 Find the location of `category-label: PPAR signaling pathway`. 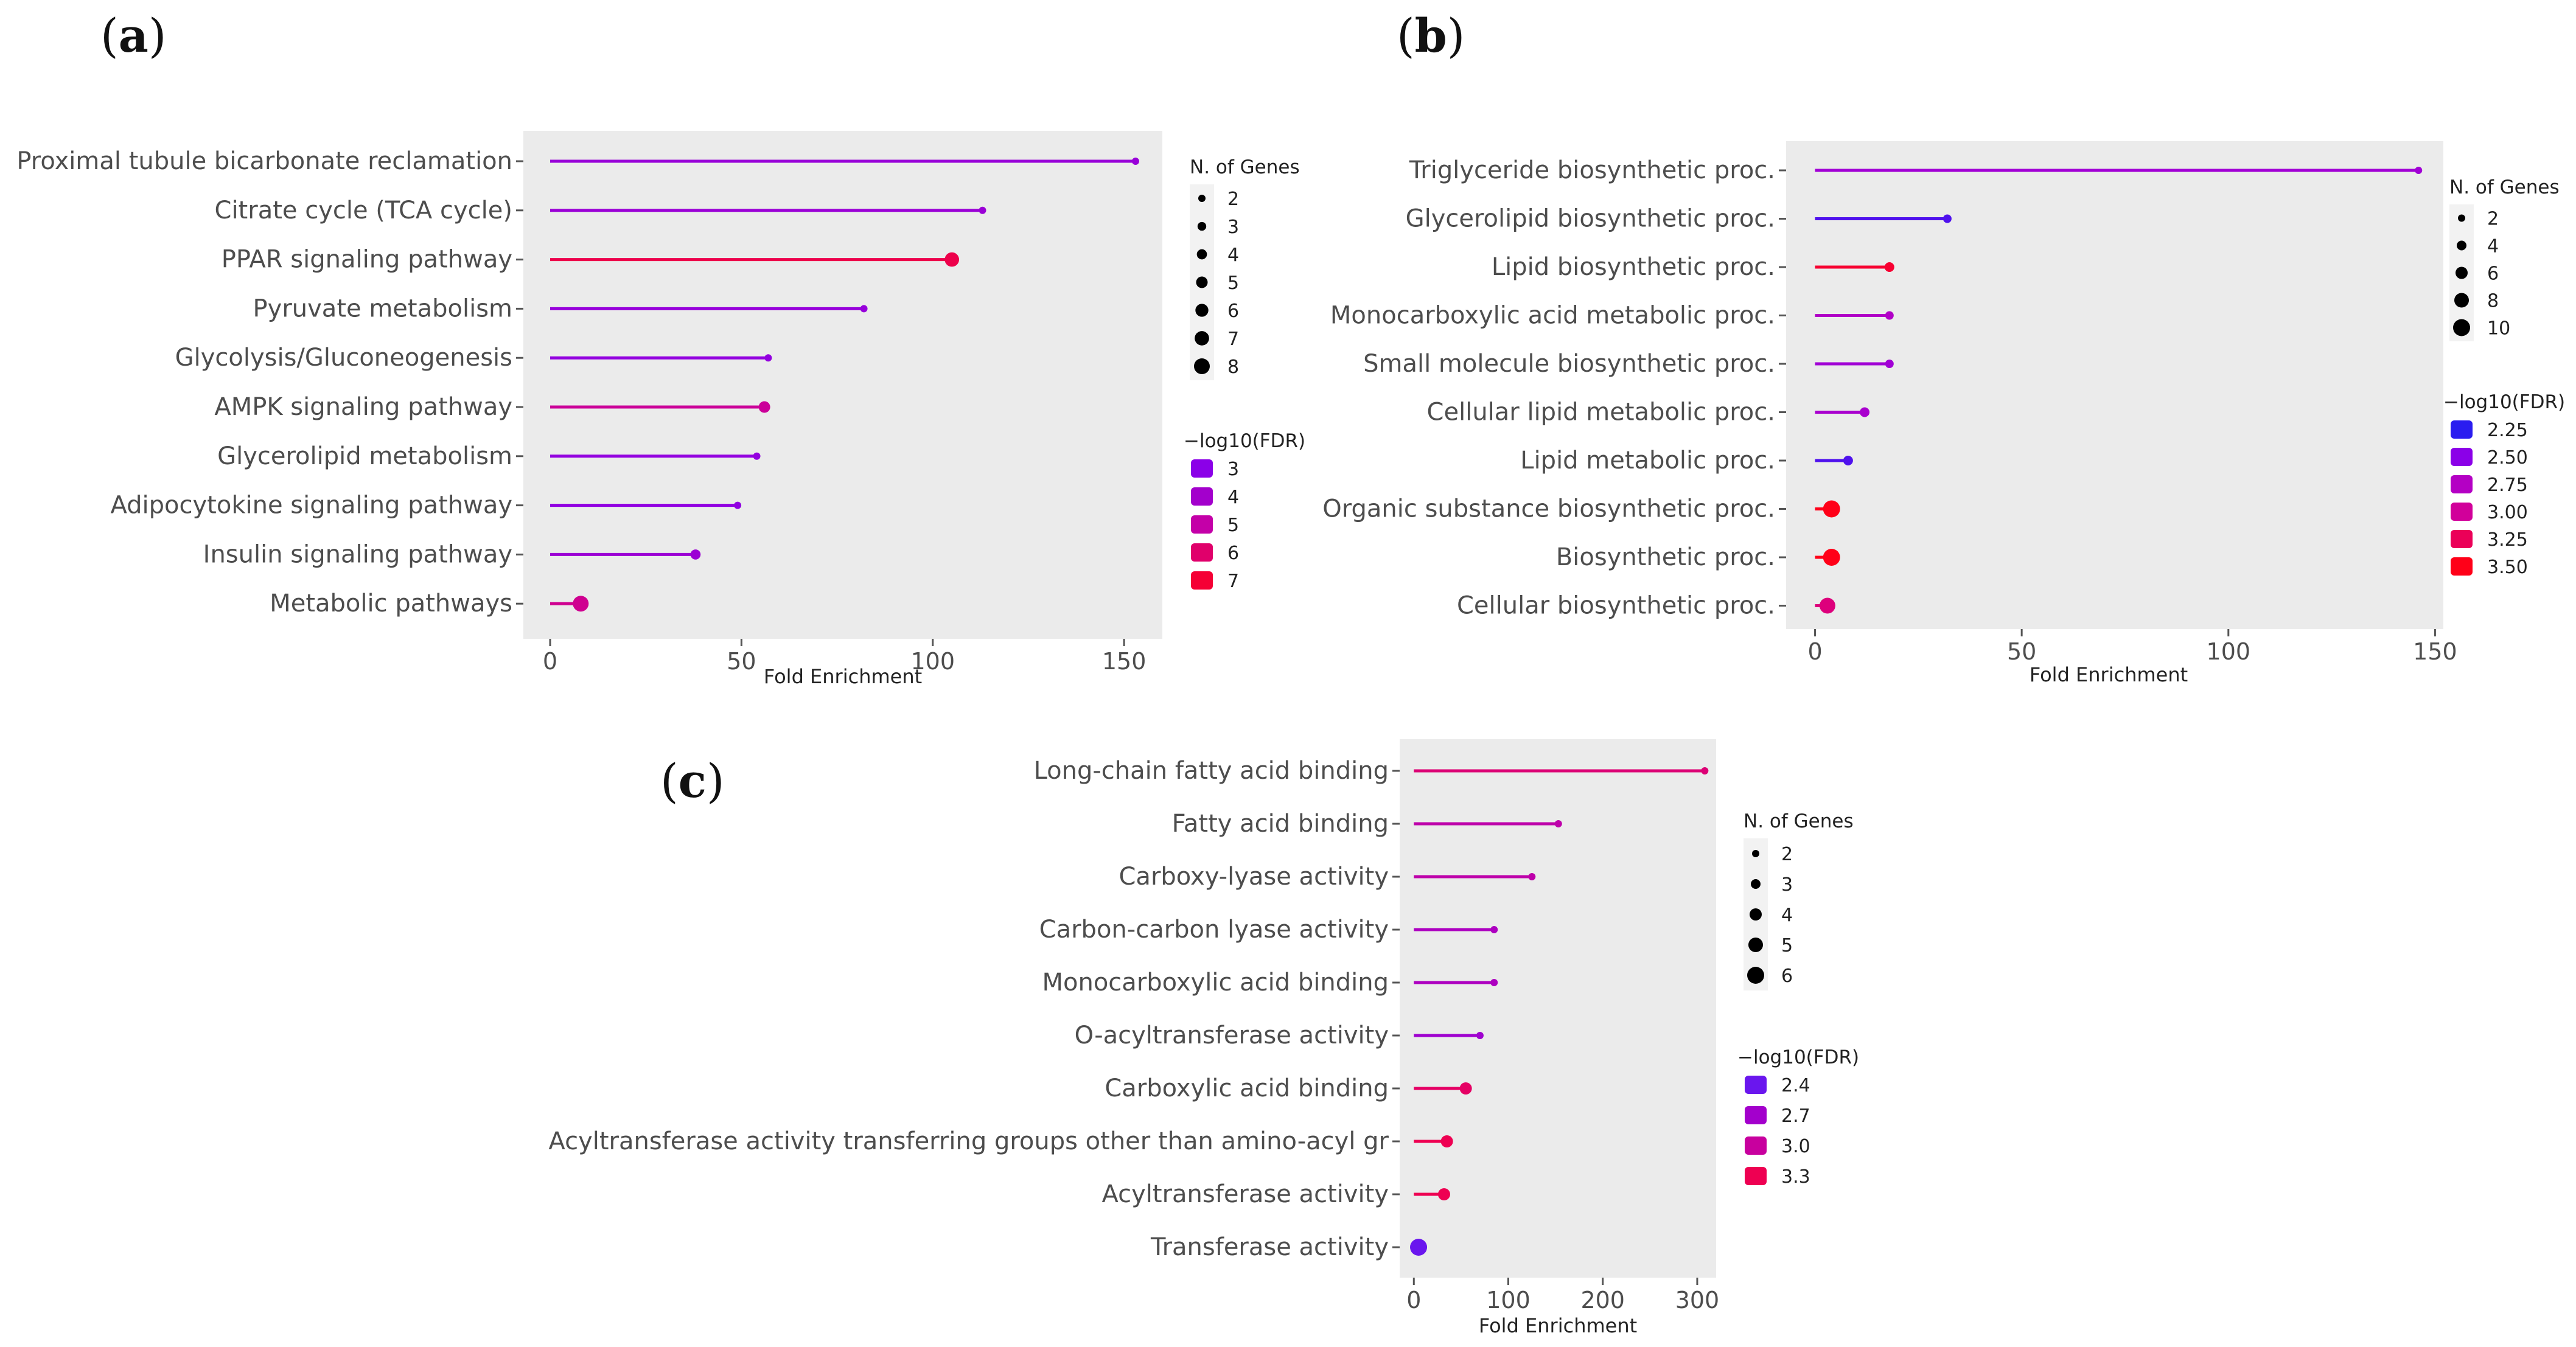

category-label: PPAR signaling pathway is located at coordinates (367, 260).